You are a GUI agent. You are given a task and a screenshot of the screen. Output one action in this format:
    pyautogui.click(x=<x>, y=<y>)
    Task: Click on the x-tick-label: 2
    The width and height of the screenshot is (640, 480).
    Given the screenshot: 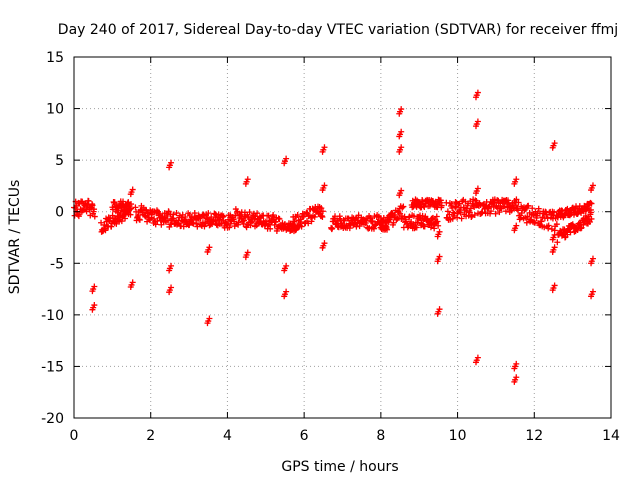 What is the action you would take?
    pyautogui.click(x=150, y=436)
    